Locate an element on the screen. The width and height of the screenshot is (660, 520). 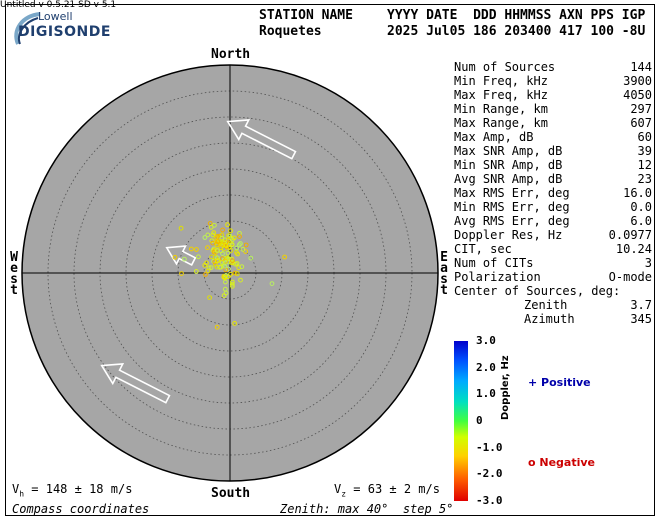
compass-north-label: North is located at coordinates (231, 54).